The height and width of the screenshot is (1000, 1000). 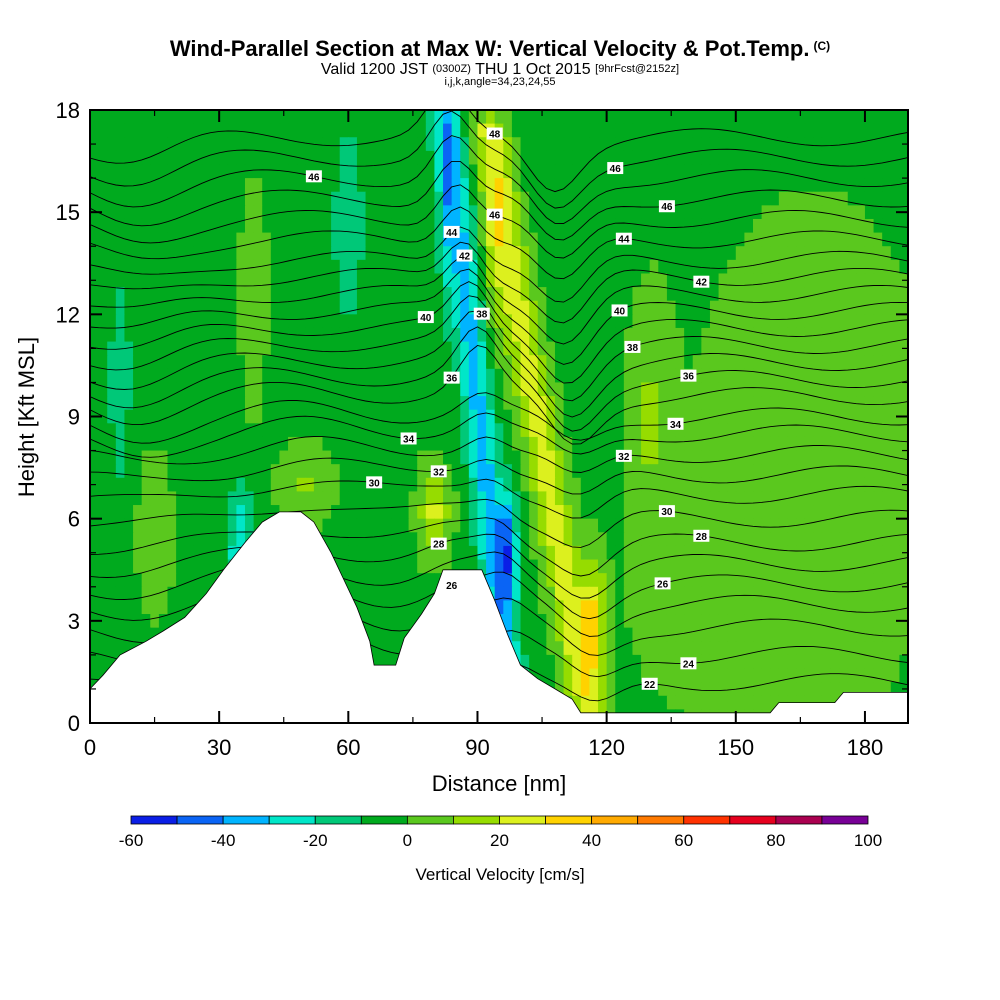 I want to click on isentrope-label-bg, so click(x=494, y=133).